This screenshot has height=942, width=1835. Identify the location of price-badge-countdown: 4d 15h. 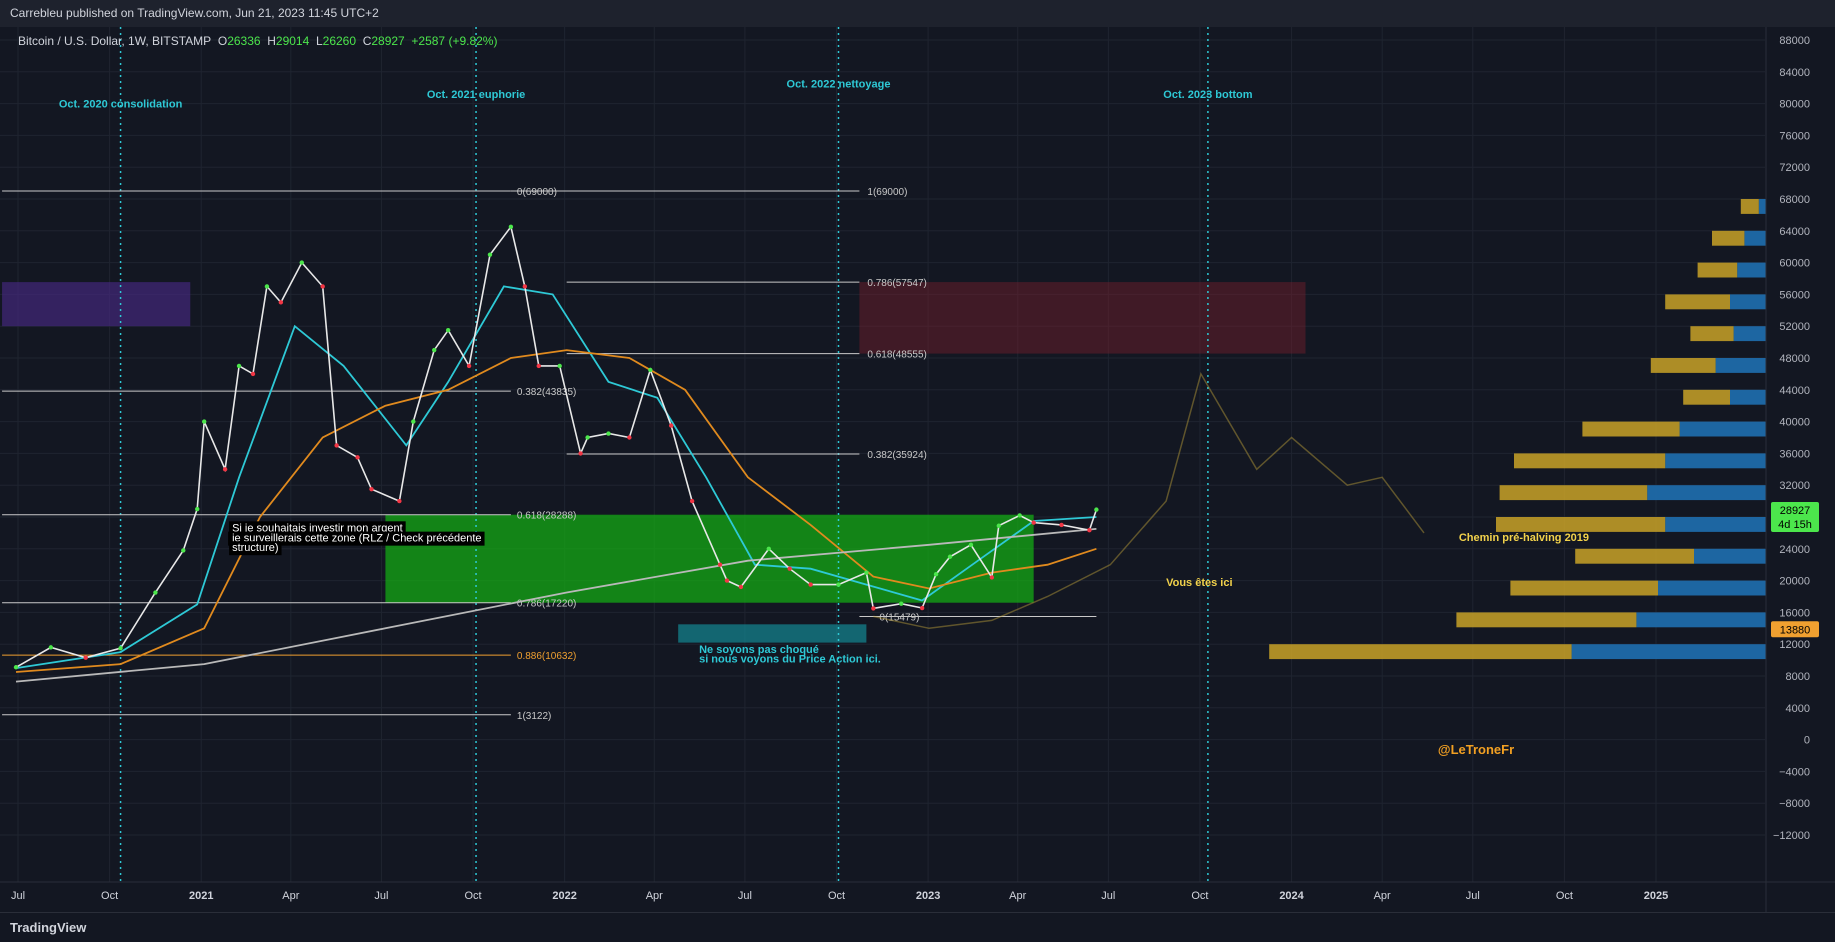
(1795, 525).